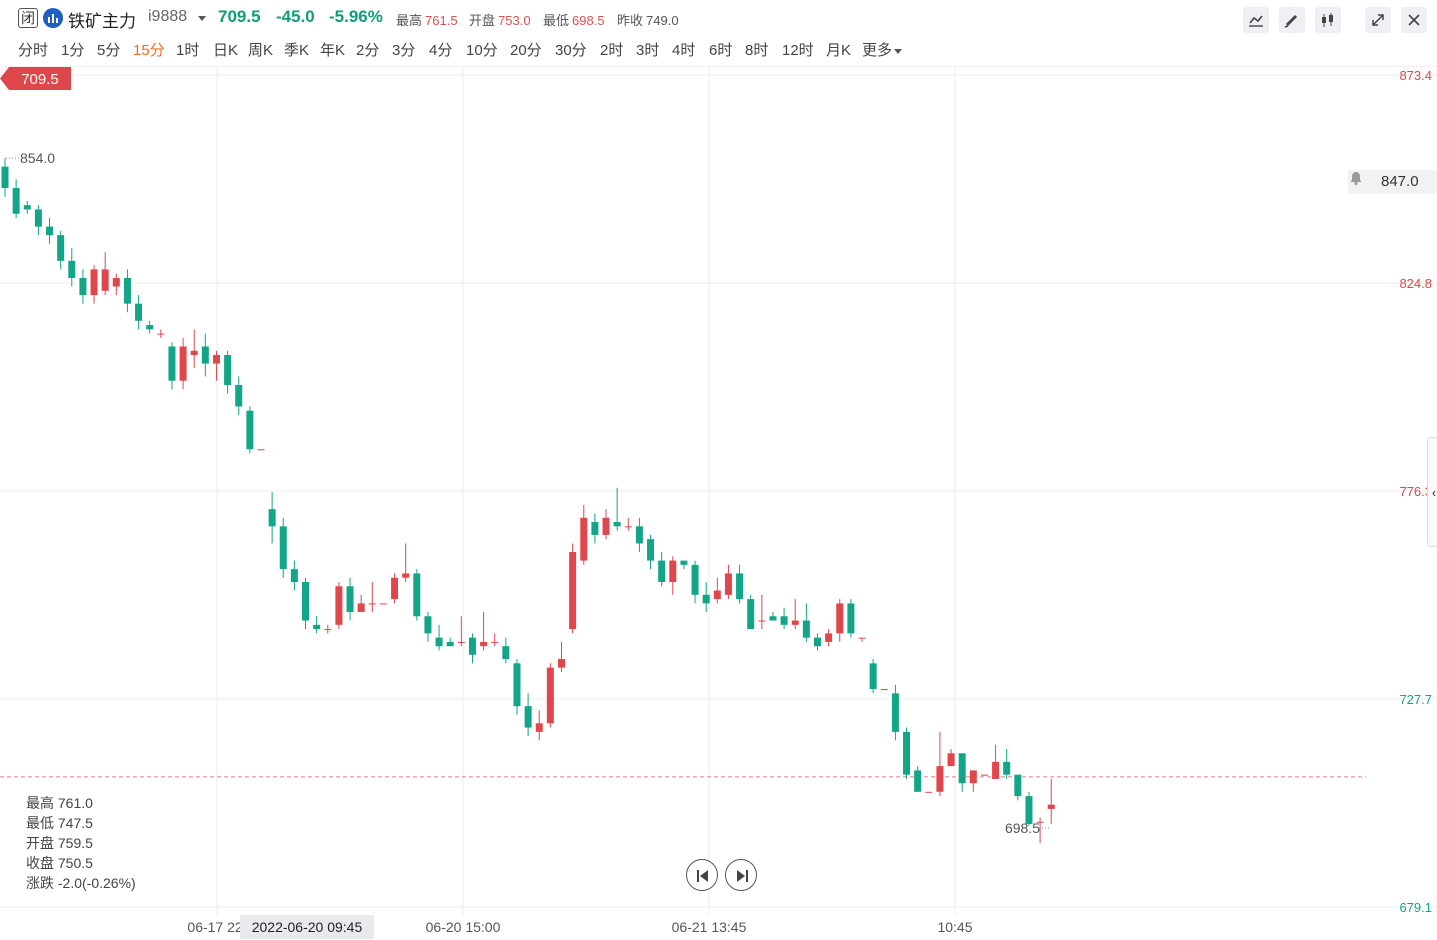 The image size is (1437, 940). I want to click on period-tab: 1分, so click(73, 50).